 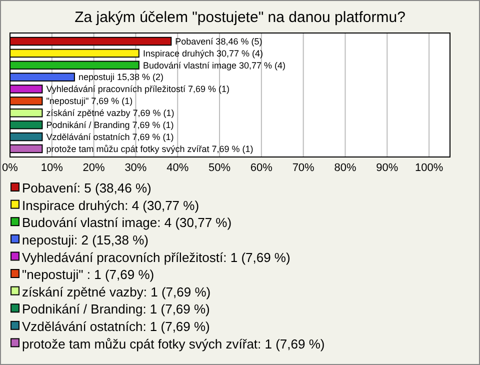 I want to click on data-label: "nepostuji" 7,69 % (1), so click(x=89, y=101).